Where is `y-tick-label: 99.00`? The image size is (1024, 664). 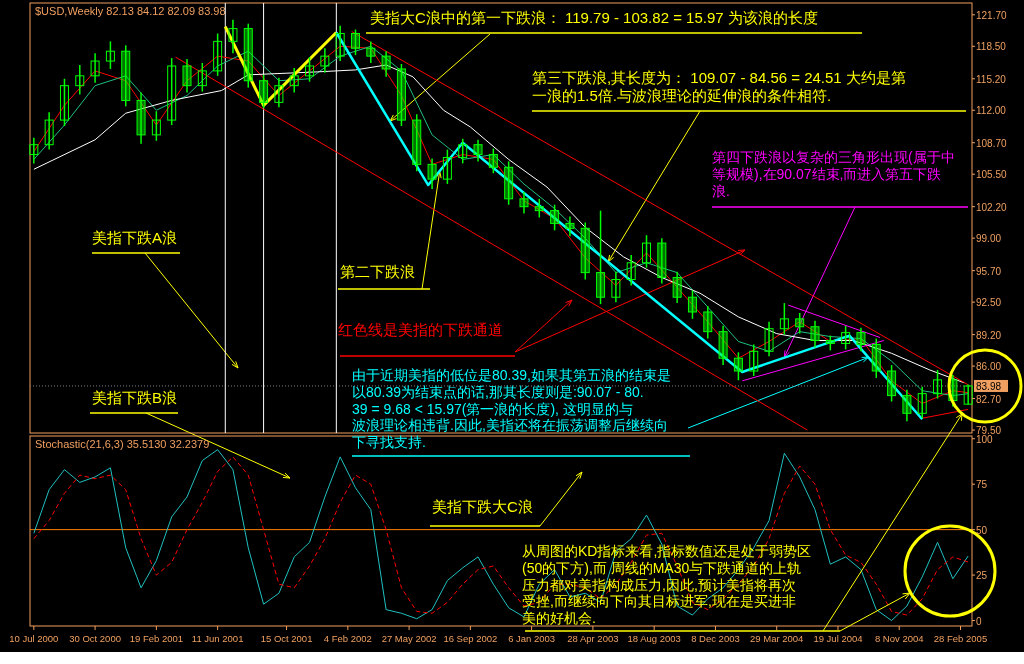 y-tick-label: 99.00 is located at coordinates (989, 239).